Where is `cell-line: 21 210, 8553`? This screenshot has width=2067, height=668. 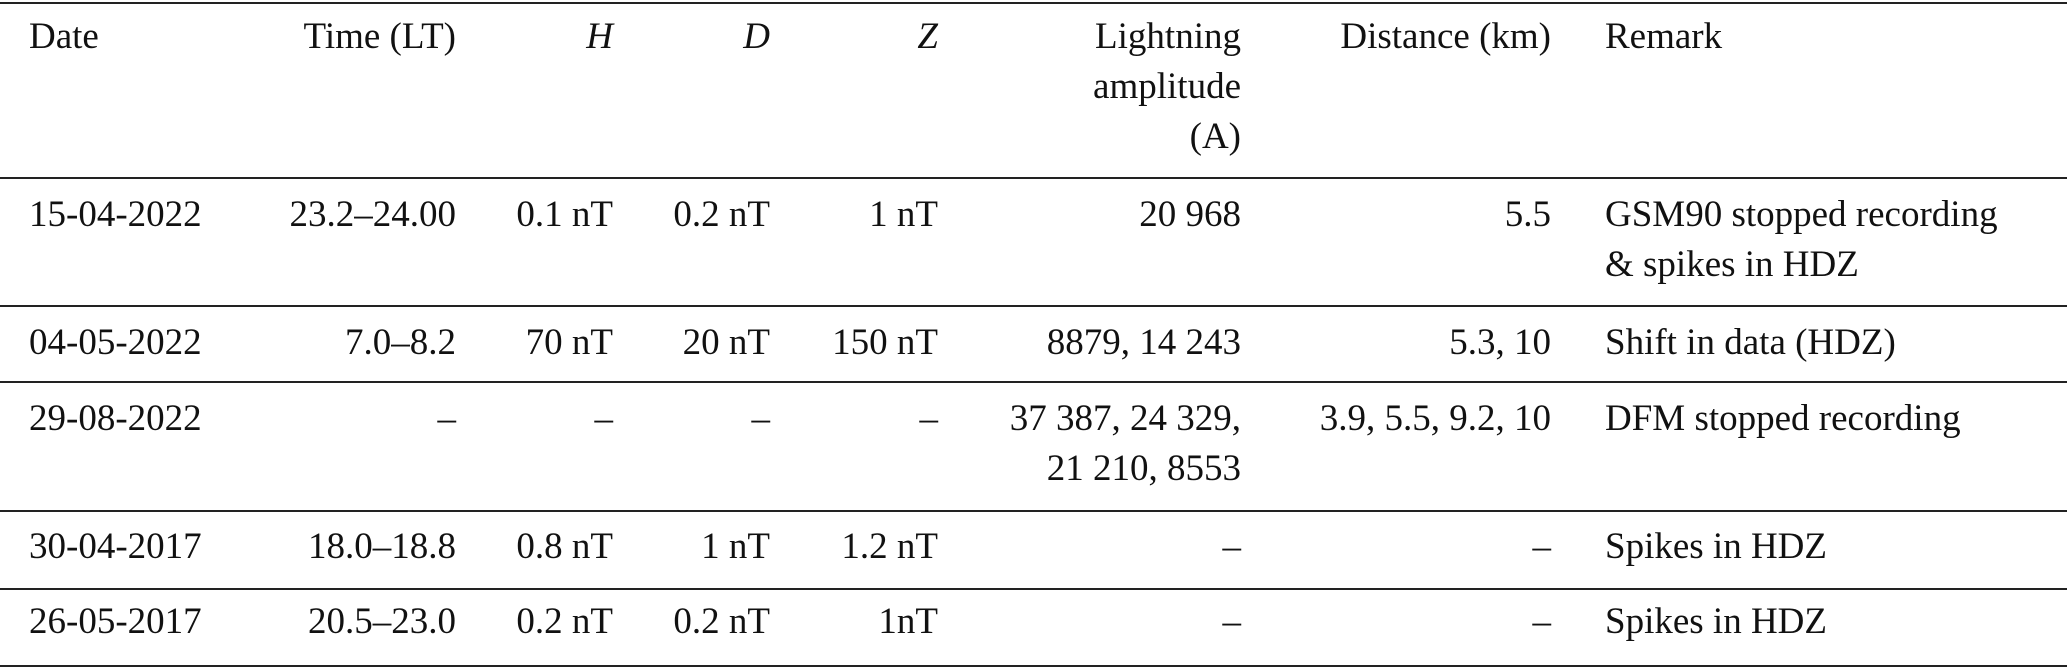 cell-line: 21 210, 8553 is located at coordinates (1143, 468).